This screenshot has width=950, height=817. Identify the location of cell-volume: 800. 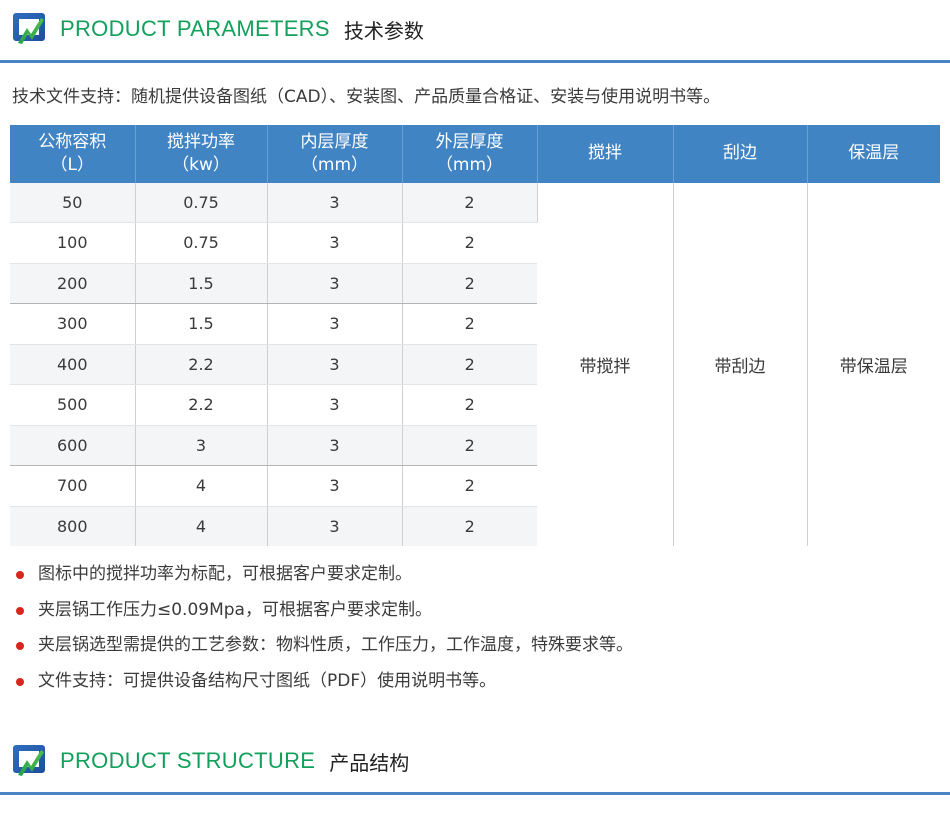
(73, 526).